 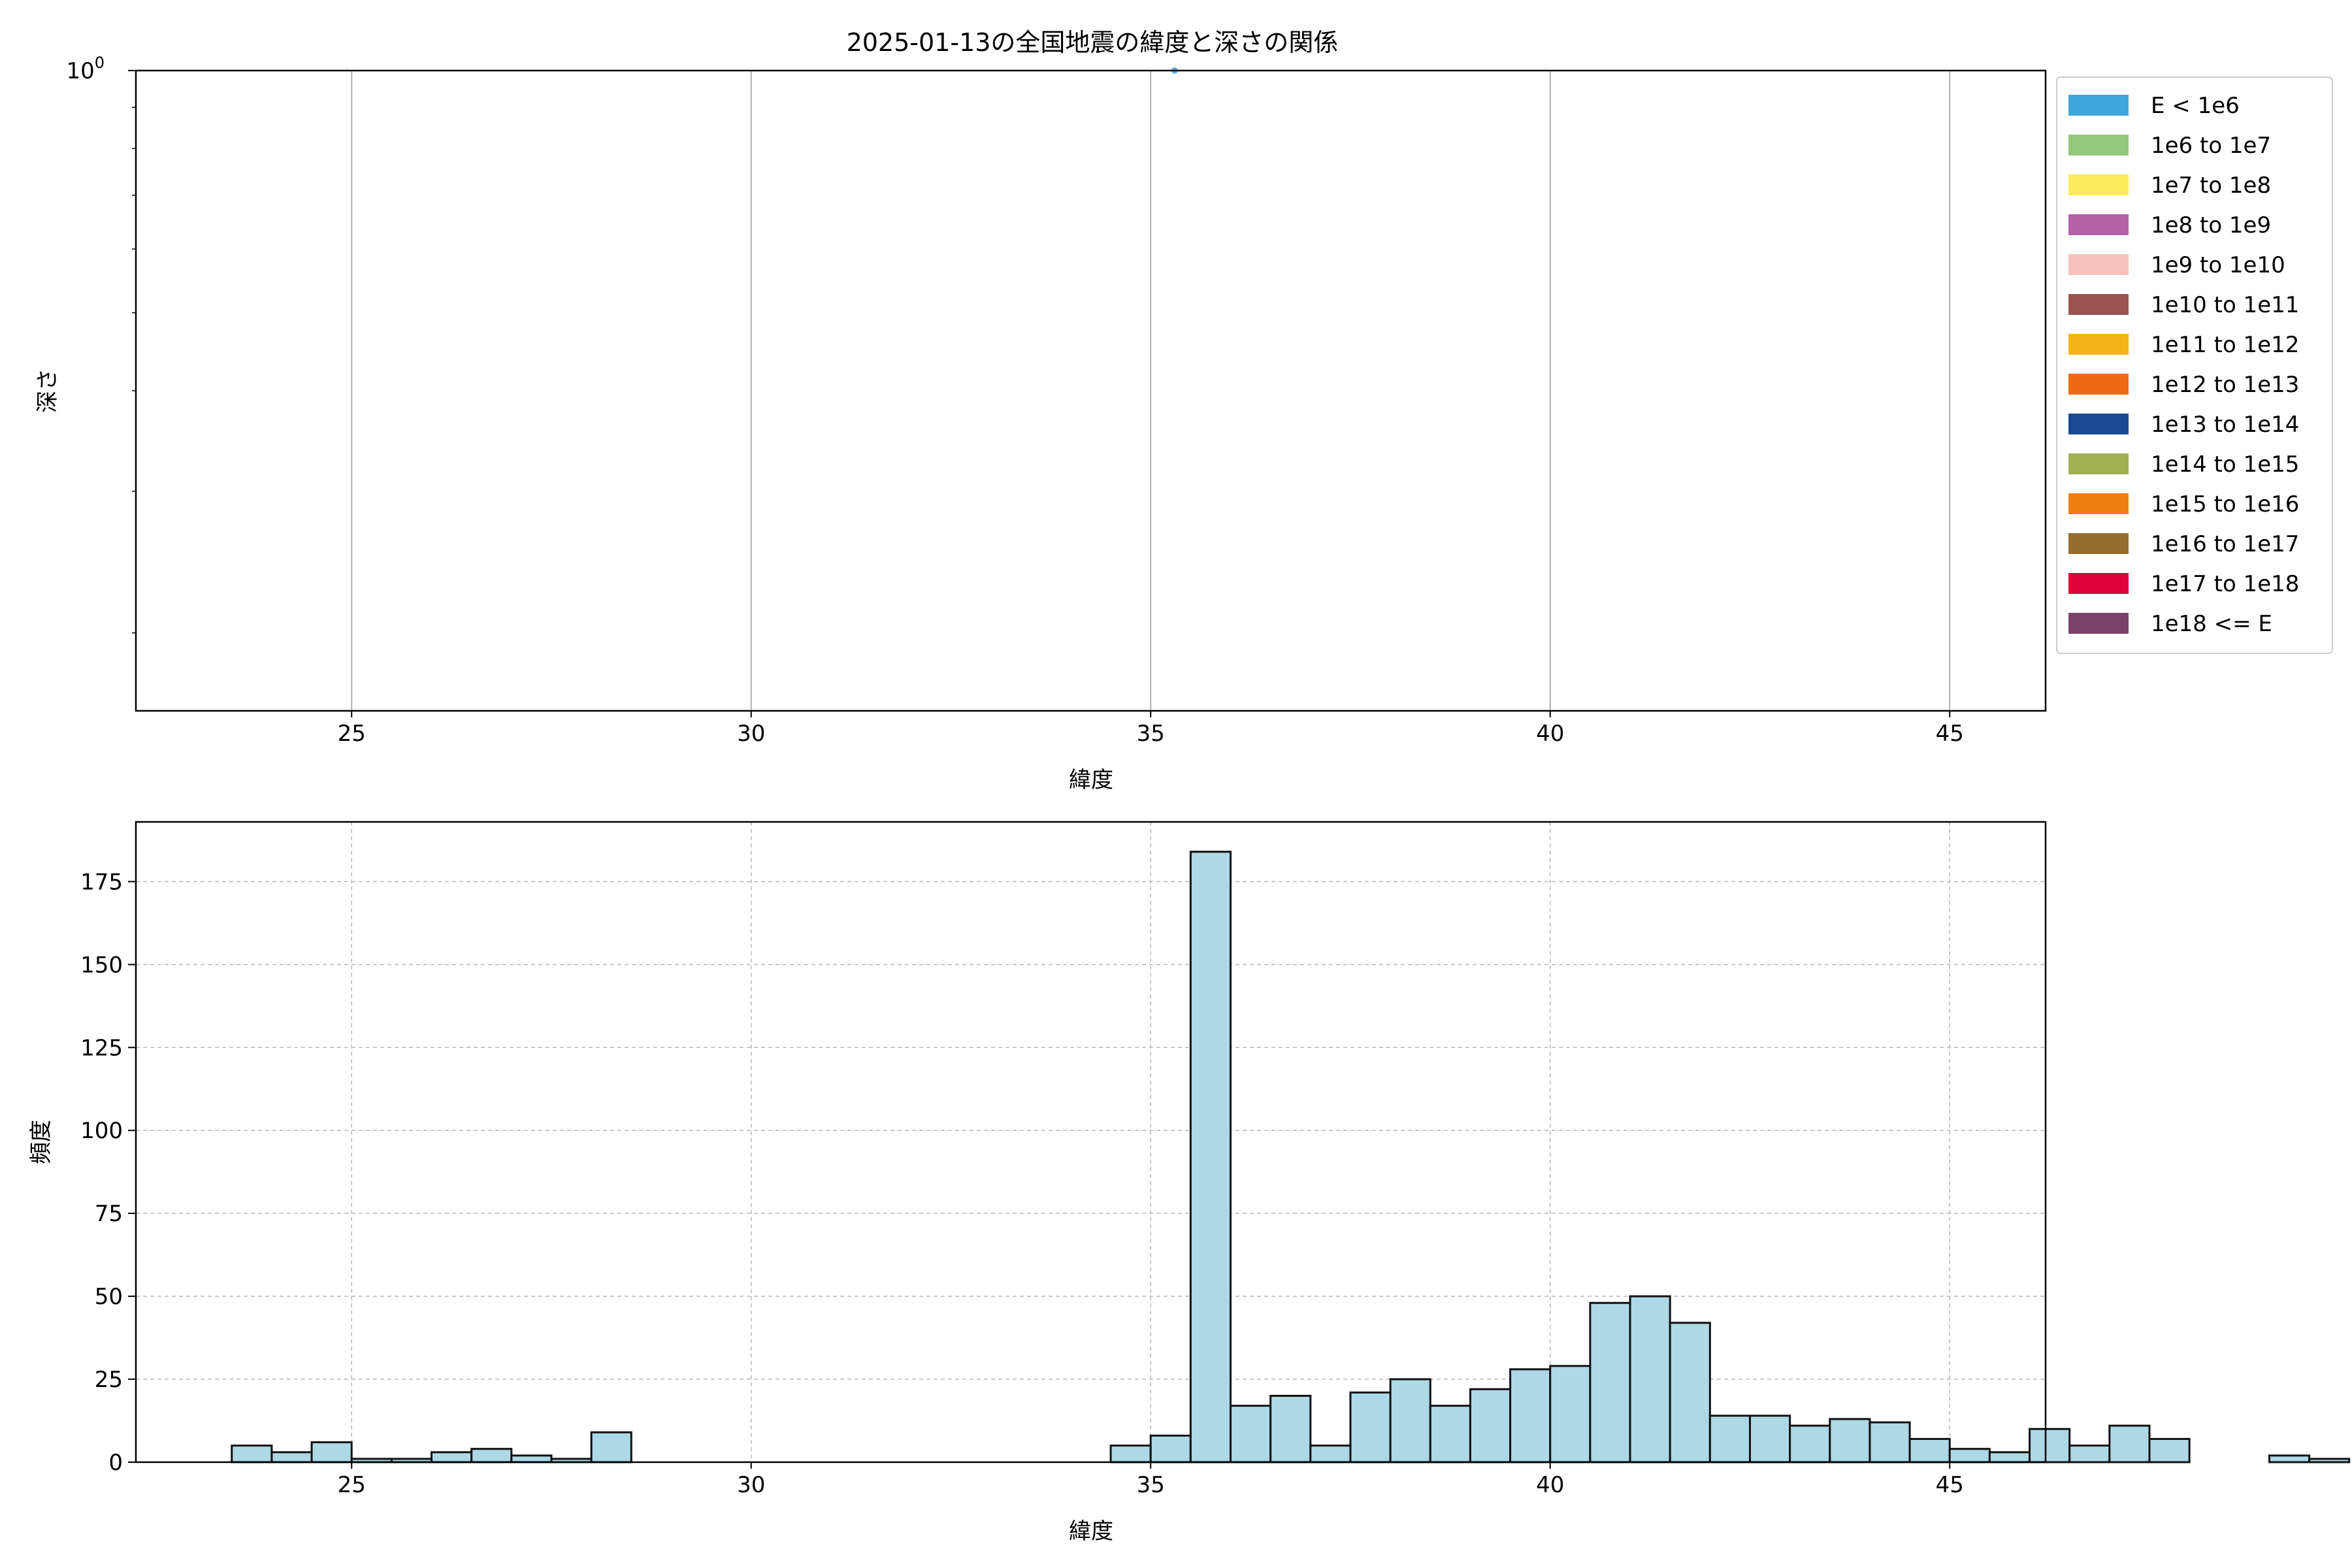 I want to click on histogram-x-tick-label: 45, so click(x=1950, y=1485).